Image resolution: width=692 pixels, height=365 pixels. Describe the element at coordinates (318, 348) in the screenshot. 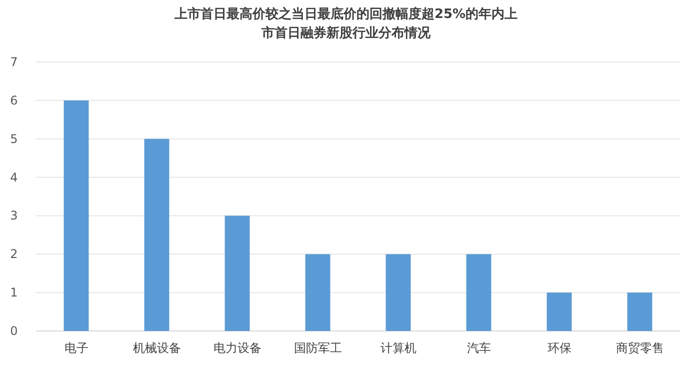

I see `x-tick-label: 国防军工` at that location.